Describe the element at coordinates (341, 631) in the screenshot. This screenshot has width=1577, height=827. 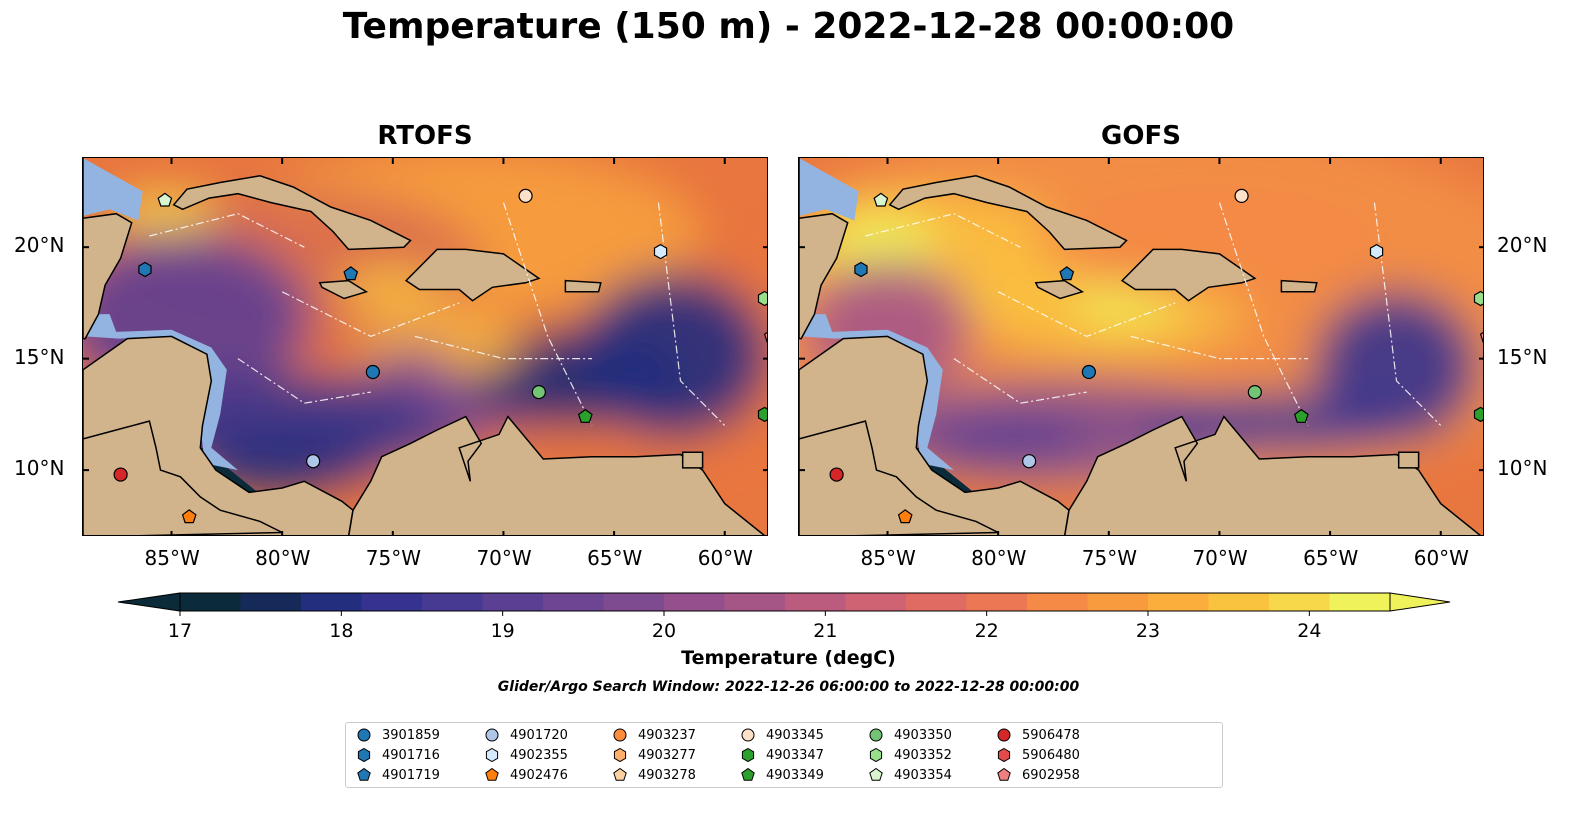
I see `colorbar-tick-18: 18` at that location.